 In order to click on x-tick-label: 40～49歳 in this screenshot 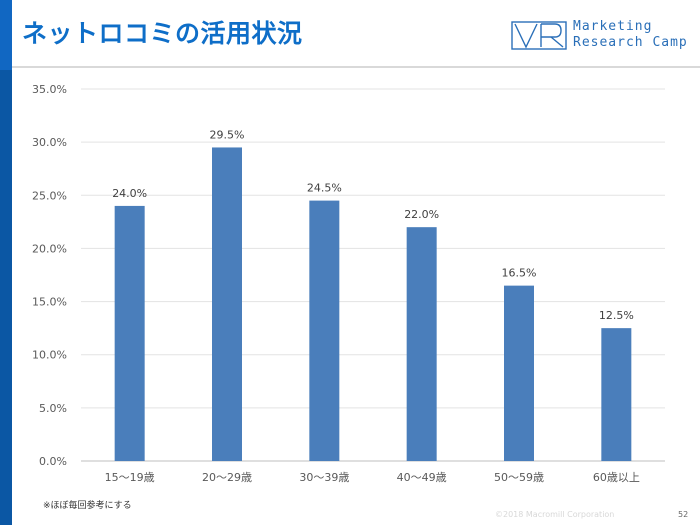, I will do `click(422, 477)`.